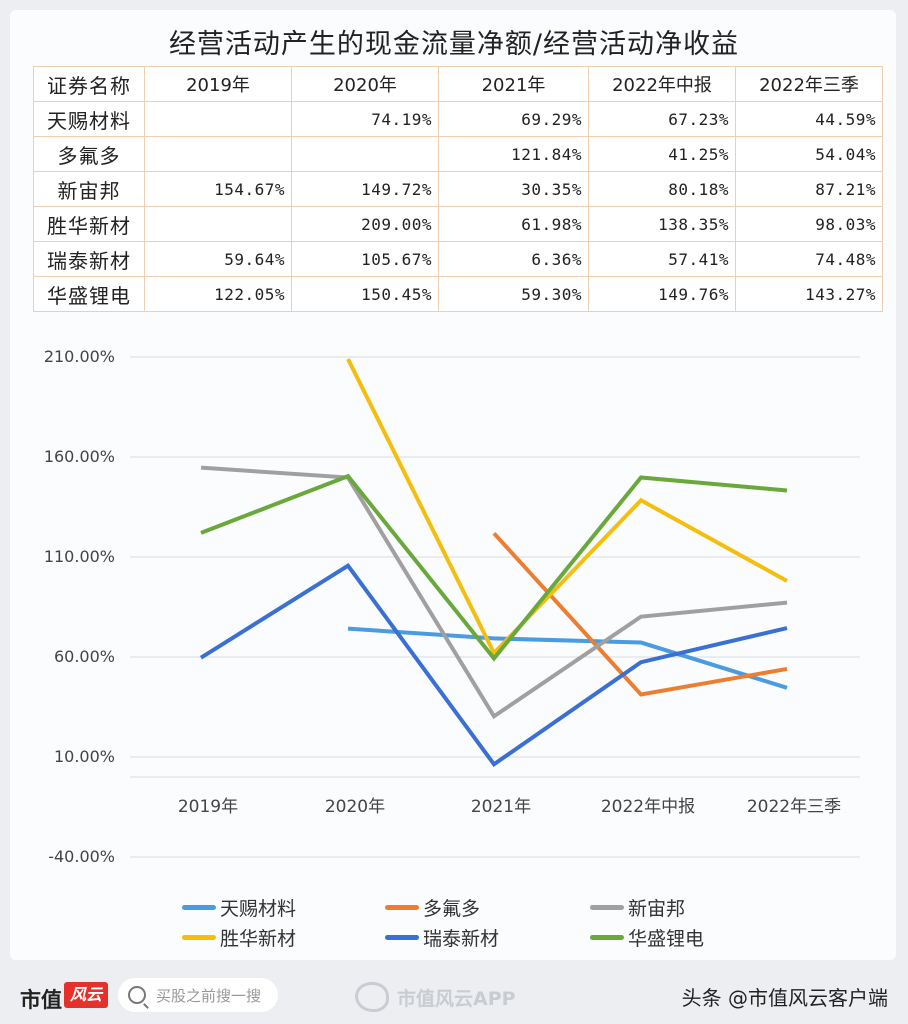 This screenshot has width=908, height=1024. What do you see at coordinates (372, 997) in the screenshot?
I see `weibo-icon` at bounding box center [372, 997].